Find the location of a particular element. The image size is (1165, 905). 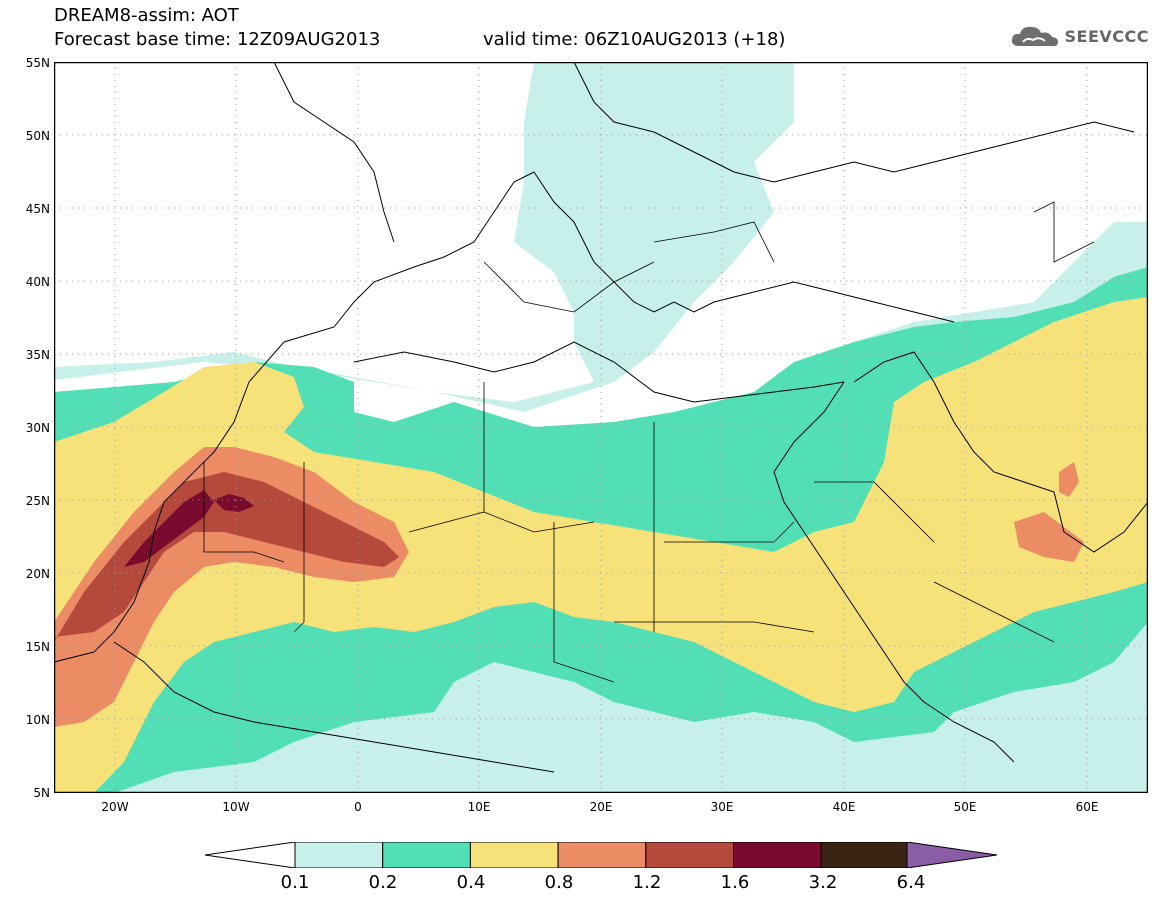

lat-label: 30N is located at coordinates (37, 428).